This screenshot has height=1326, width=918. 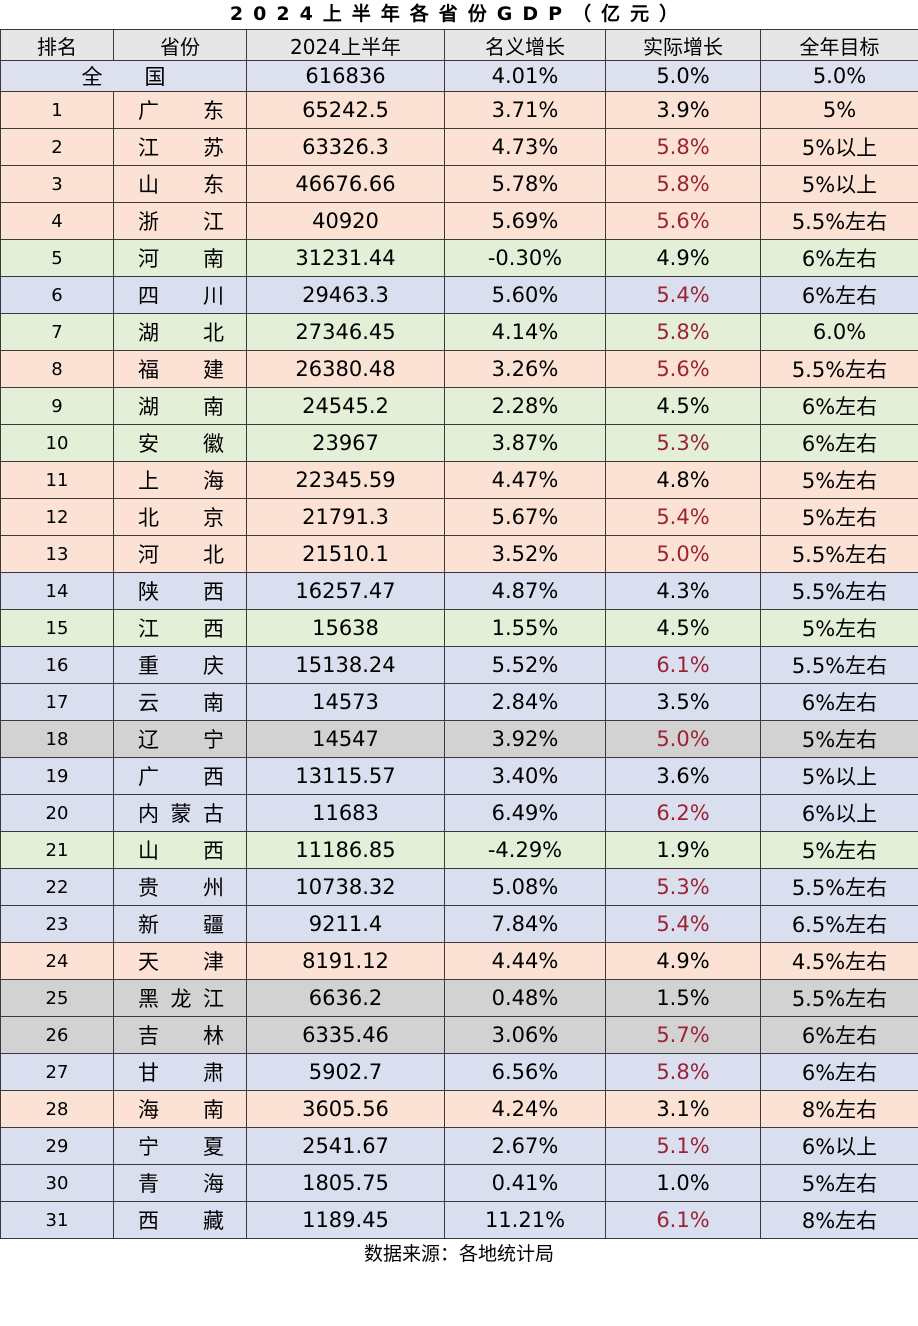 What do you see at coordinates (525, 1220) in the screenshot?
I see `nominal-growth-cell: 11.21%` at bounding box center [525, 1220].